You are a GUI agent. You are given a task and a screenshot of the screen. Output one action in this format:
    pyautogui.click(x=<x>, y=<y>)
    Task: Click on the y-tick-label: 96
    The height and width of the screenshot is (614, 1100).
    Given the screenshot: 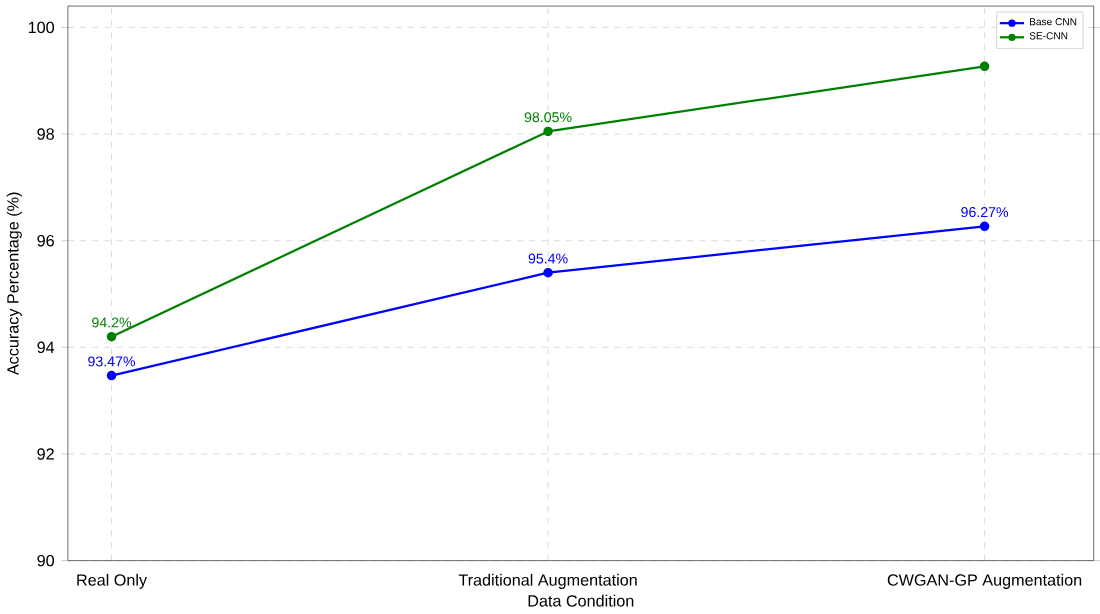 What is the action you would take?
    pyautogui.click(x=45, y=241)
    